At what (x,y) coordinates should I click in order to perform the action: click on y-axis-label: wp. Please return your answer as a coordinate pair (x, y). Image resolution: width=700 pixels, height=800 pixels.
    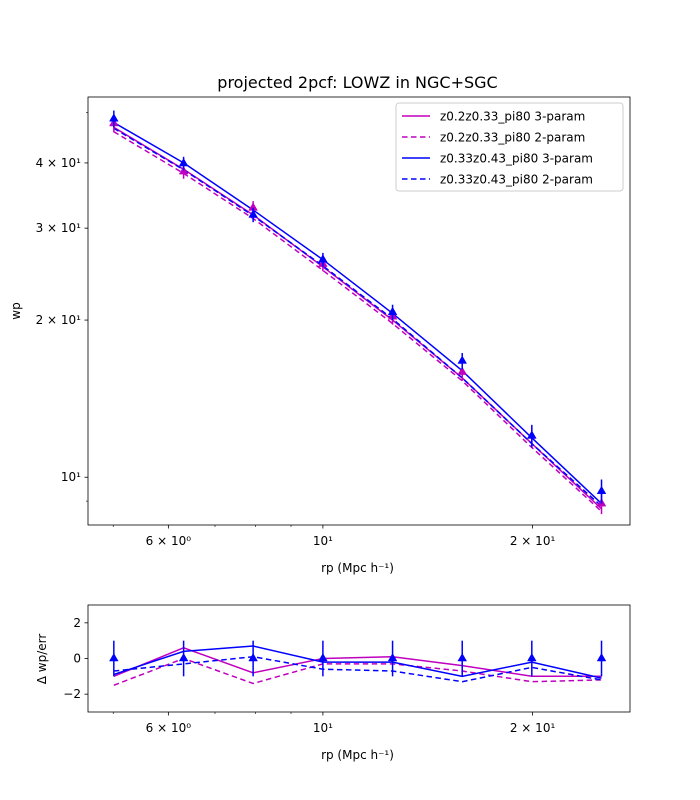
    Looking at the image, I should click on (16, 310).